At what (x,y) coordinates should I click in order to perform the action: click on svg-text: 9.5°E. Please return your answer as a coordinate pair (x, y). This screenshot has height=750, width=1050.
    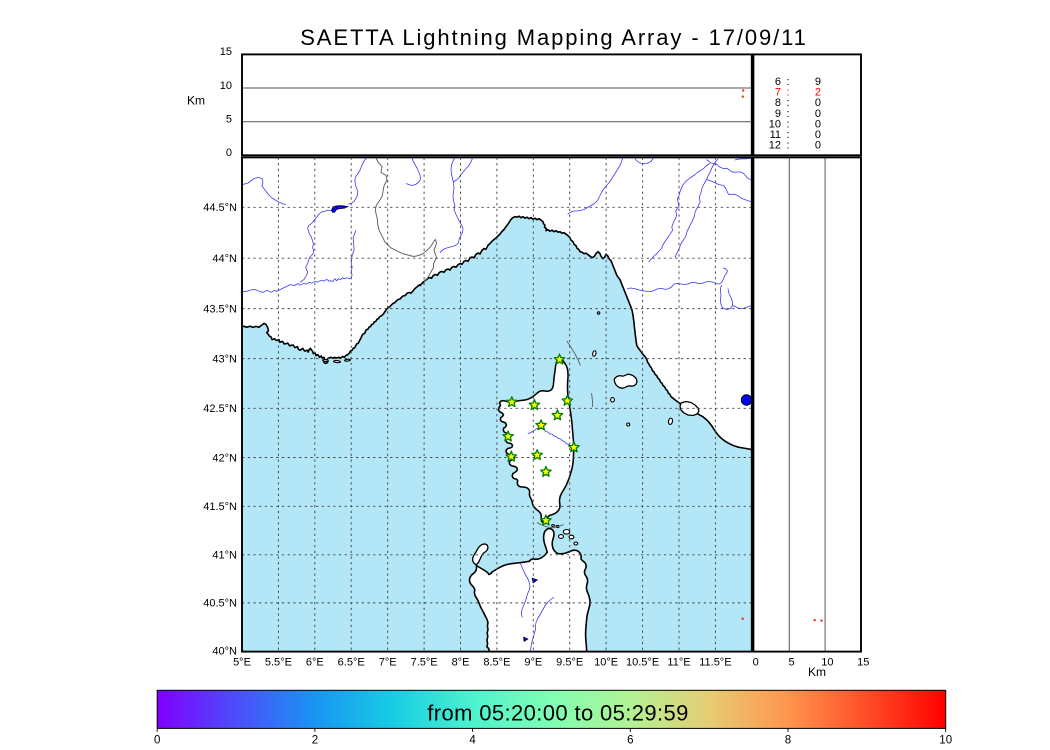
    Looking at the image, I should click on (569, 663).